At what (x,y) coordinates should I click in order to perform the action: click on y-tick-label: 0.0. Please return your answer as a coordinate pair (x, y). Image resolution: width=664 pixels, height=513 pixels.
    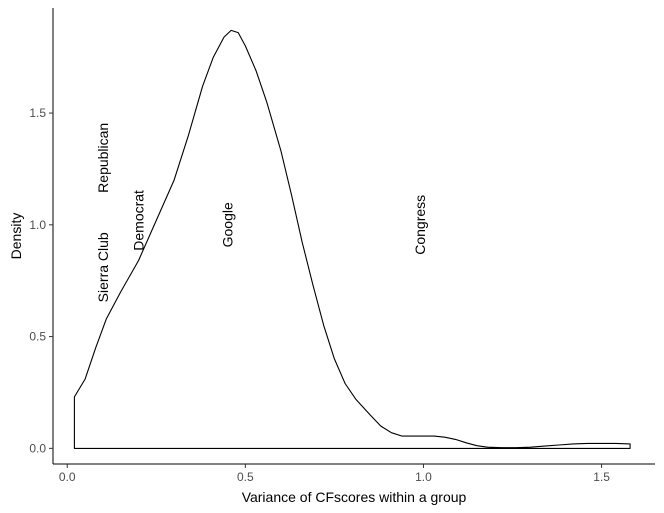
    Looking at the image, I should click on (37, 448).